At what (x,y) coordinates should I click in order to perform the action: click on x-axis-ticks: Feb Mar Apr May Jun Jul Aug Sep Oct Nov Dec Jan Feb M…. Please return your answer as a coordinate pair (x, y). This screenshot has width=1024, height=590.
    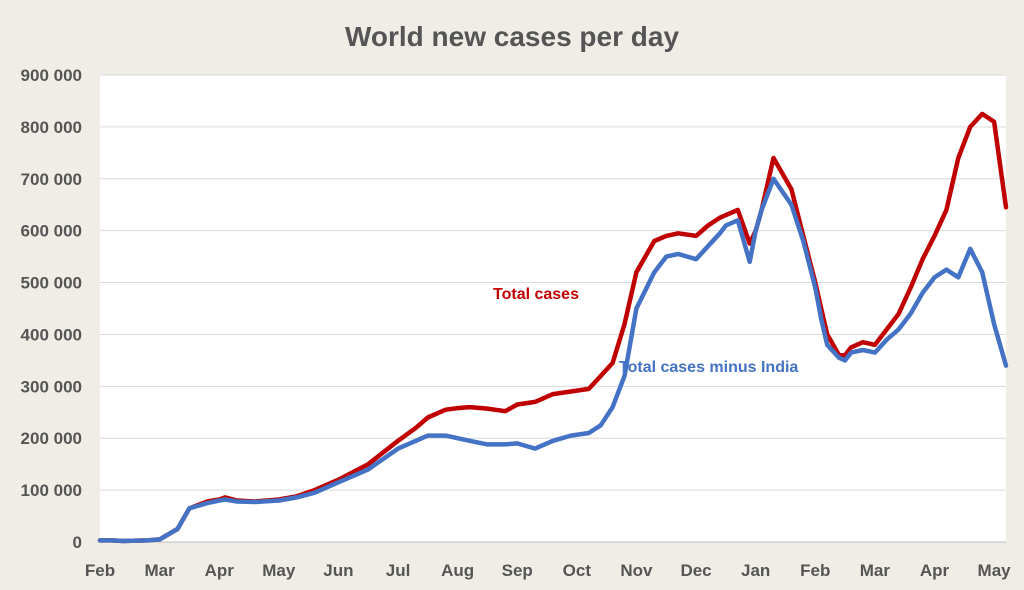
    Looking at the image, I should click on (548, 570).